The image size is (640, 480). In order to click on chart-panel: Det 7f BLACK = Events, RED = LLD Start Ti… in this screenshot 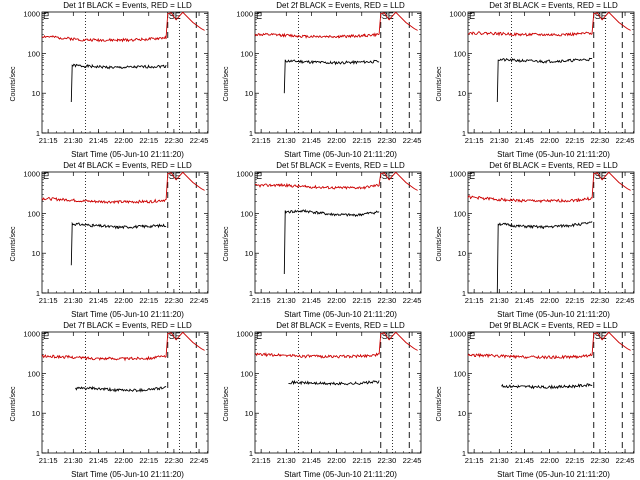, I will do `click(106, 400)`.